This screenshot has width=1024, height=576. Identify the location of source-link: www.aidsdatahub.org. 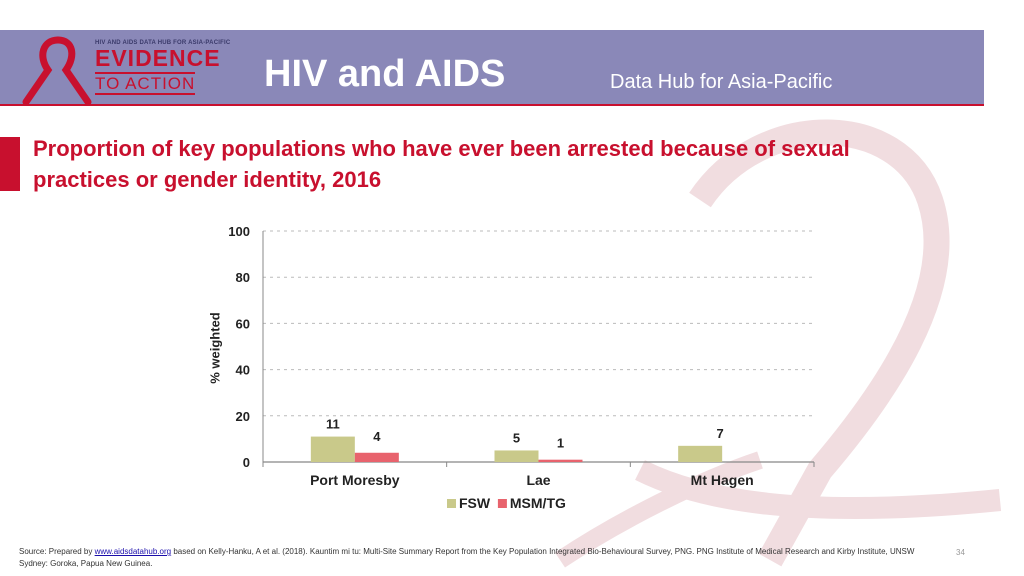
(133, 551).